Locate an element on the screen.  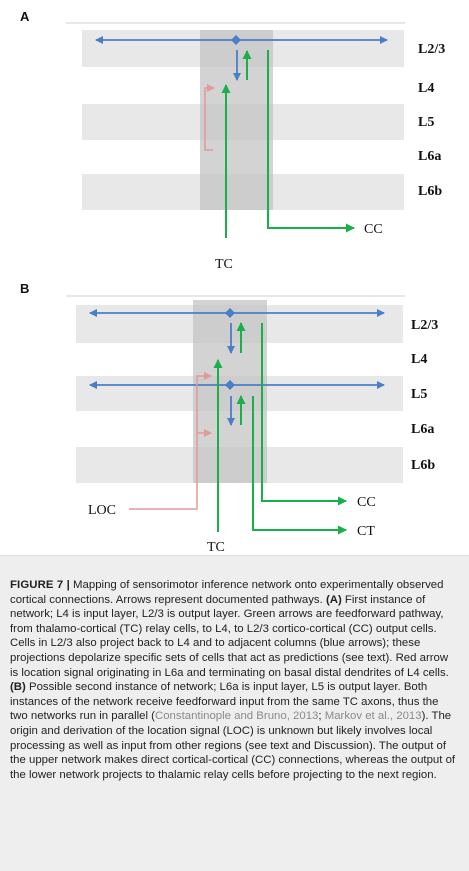
output-label-cc-b: CC is located at coordinates (366, 502).